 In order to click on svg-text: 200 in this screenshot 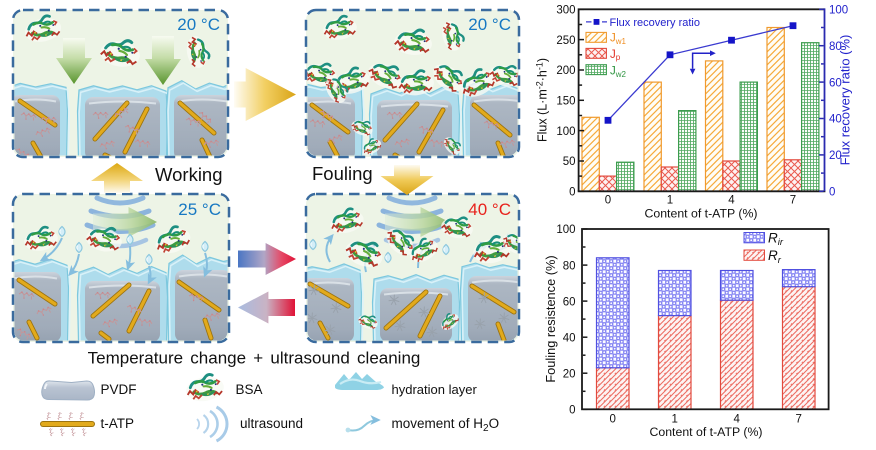, I will do `click(565, 71)`.